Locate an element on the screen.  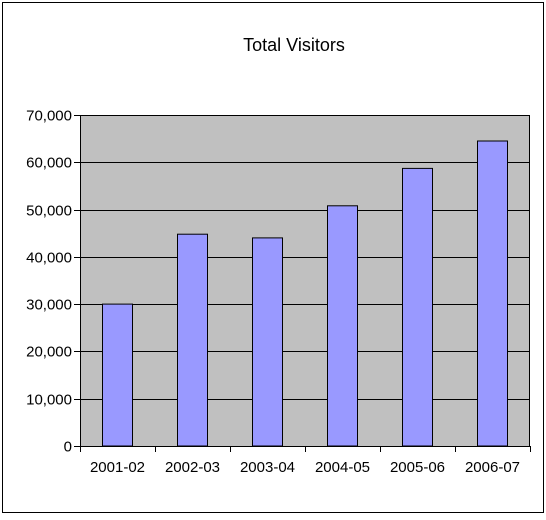
y-tick-label: 0 is located at coordinates (68, 447).